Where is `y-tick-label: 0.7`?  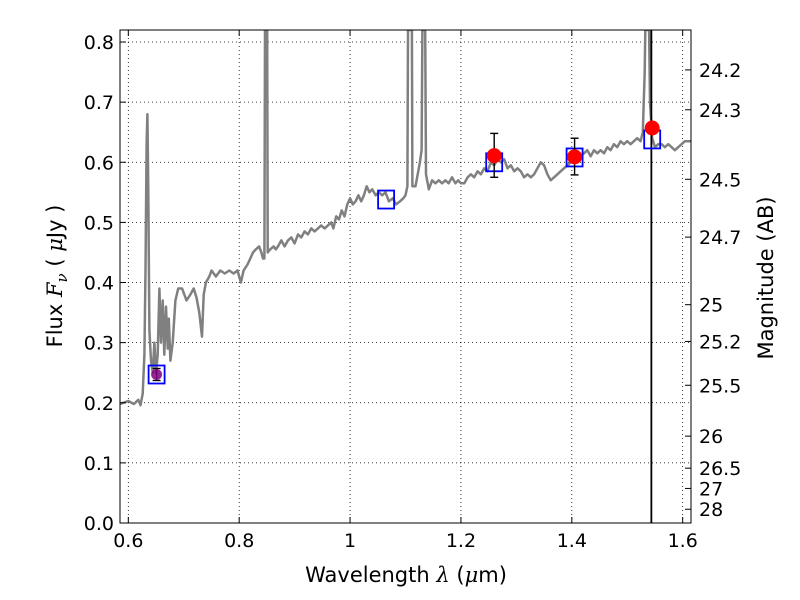
y-tick-label: 0.7 is located at coordinates (99, 103).